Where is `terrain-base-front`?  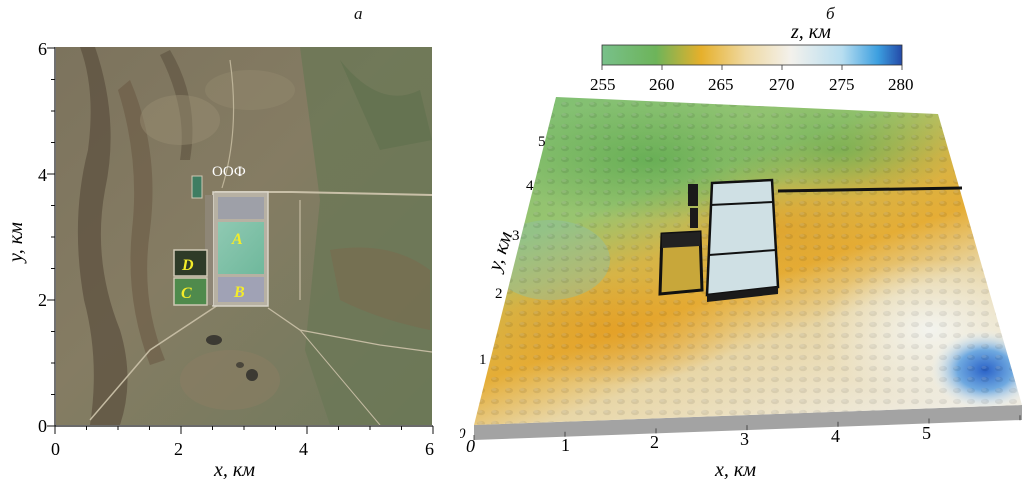 terrain-base-front is located at coordinates (748, 422).